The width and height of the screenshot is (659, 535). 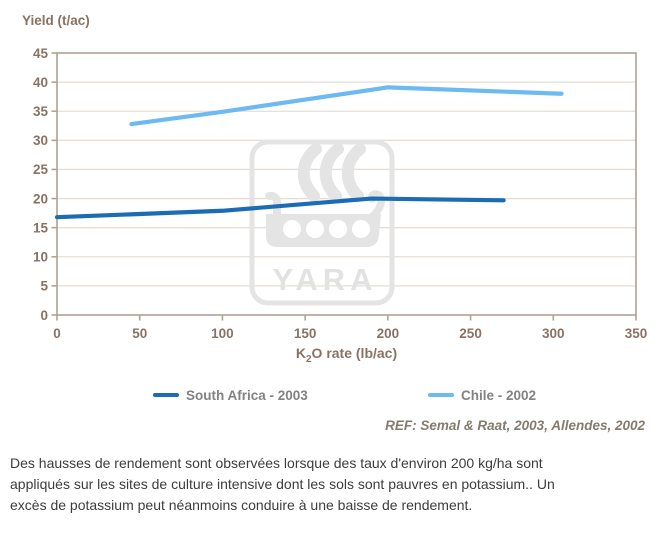 What do you see at coordinates (40, 198) in the screenshot?
I see `y-tick-label: 20` at bounding box center [40, 198].